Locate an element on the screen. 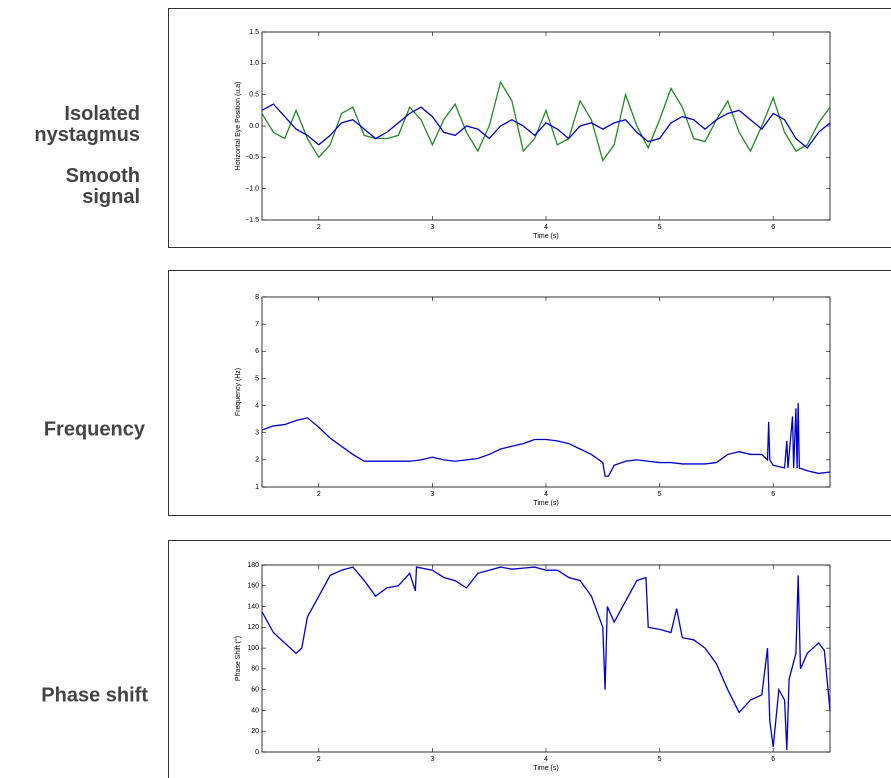 Image resolution: width=891 pixels, height=778 pixels. legend-label: Smooth signal is located at coordinates (103, 186).